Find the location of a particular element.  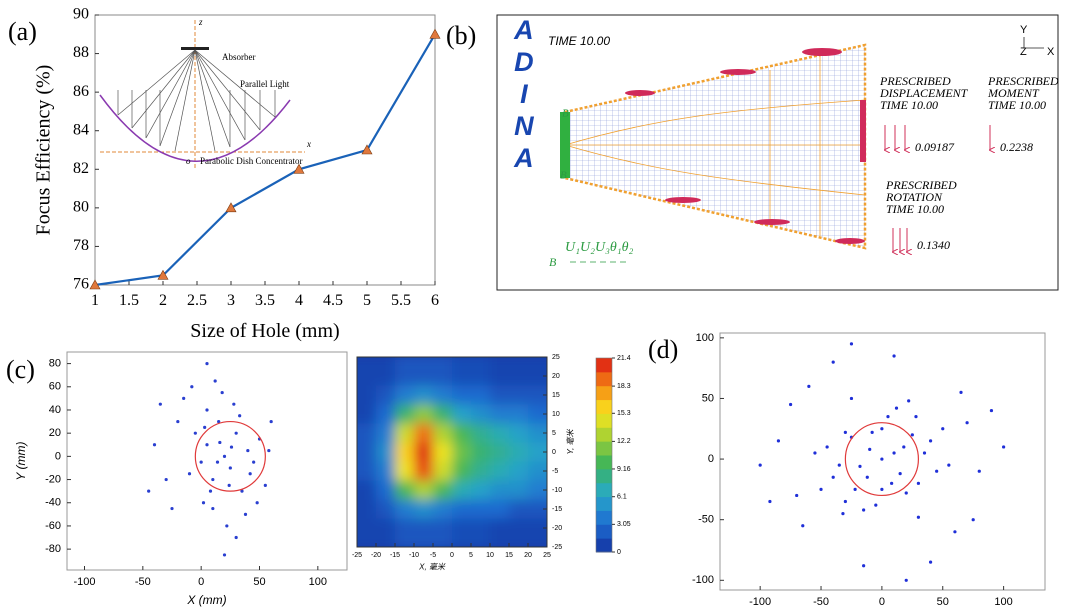

x-tick-label: -15 is located at coordinates (395, 555).